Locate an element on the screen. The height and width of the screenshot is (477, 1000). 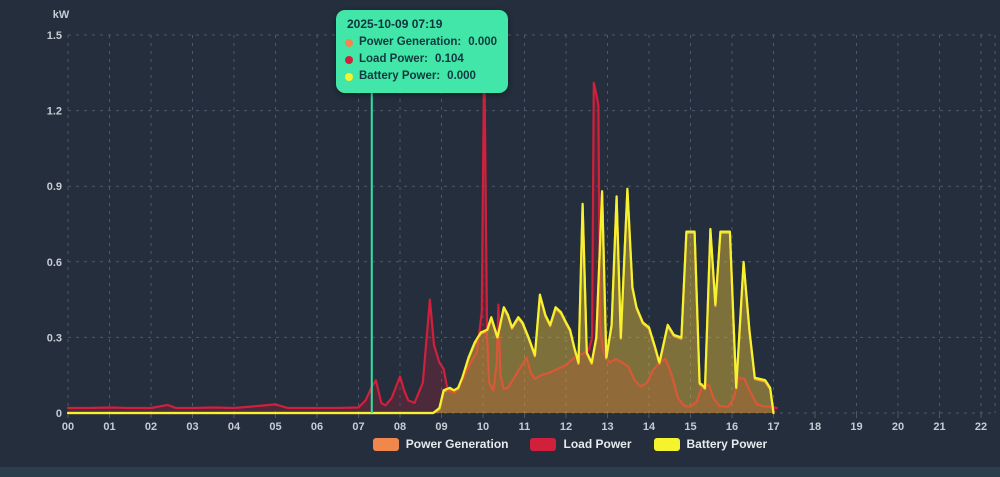
battery-power-dot-icon is located at coordinates (349, 76).